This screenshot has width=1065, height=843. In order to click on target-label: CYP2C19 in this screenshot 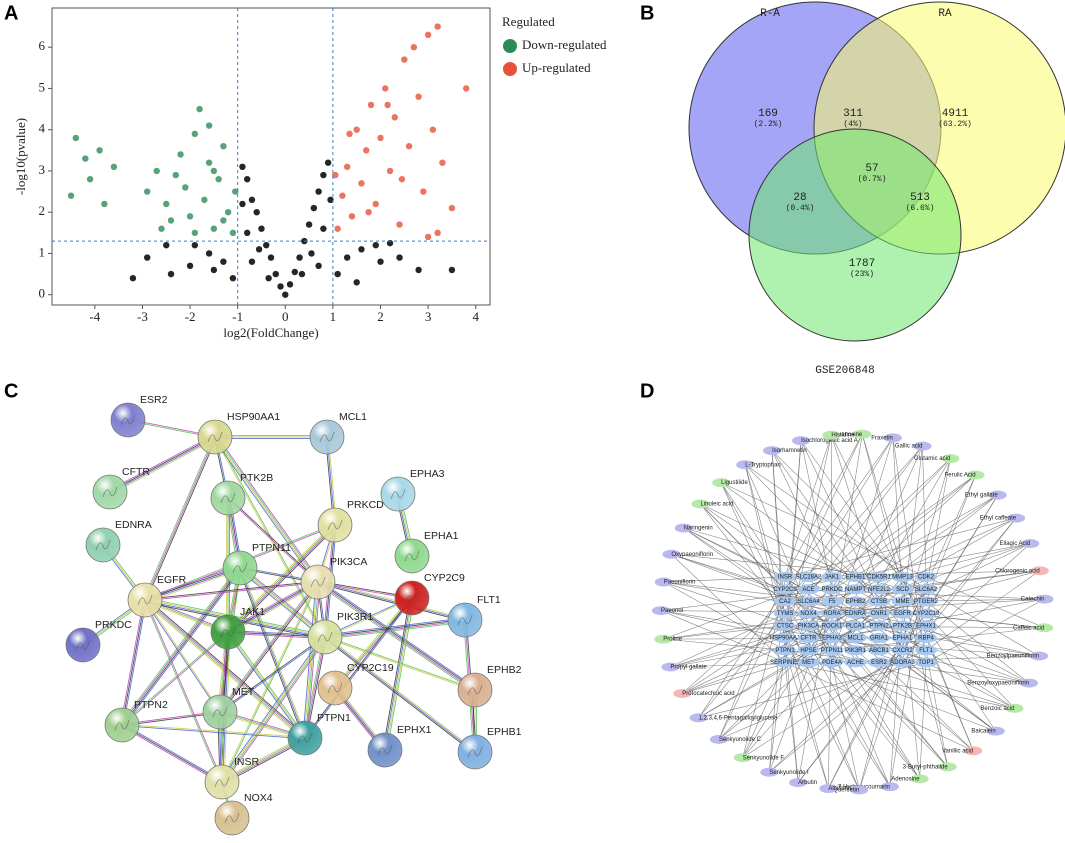, I will do `click(926, 614)`.